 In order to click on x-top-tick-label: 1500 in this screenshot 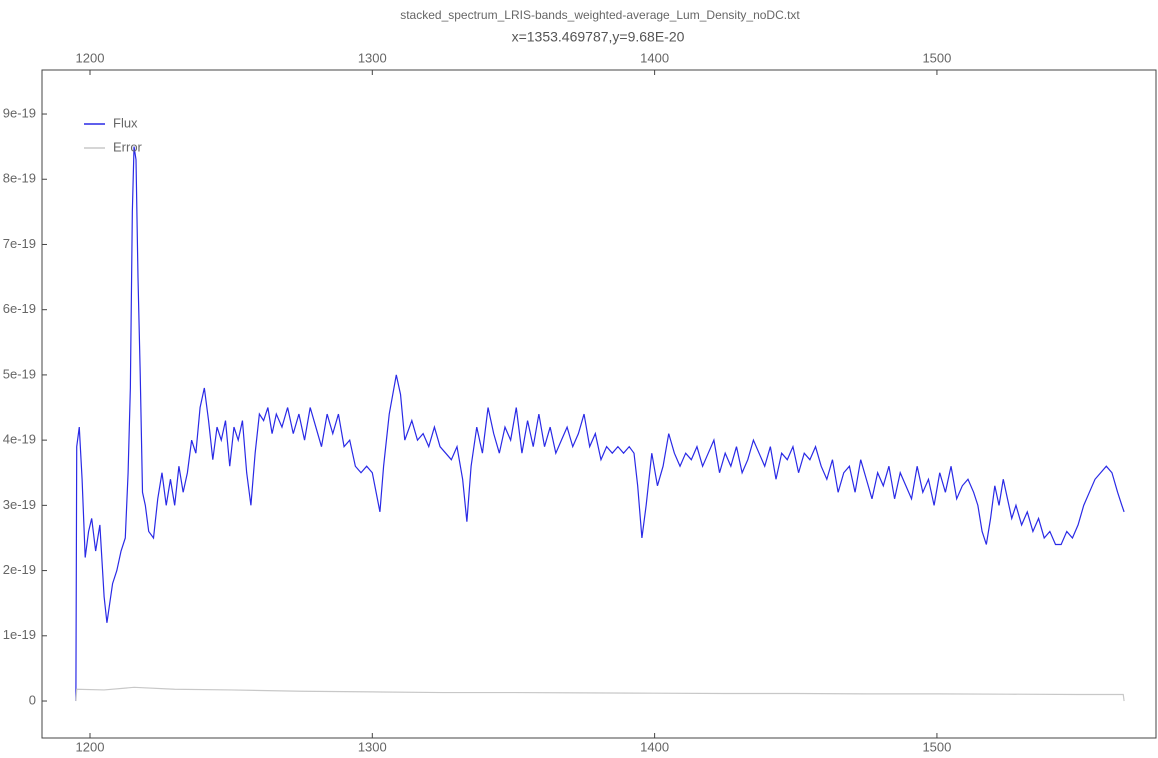, I will do `click(936, 57)`.